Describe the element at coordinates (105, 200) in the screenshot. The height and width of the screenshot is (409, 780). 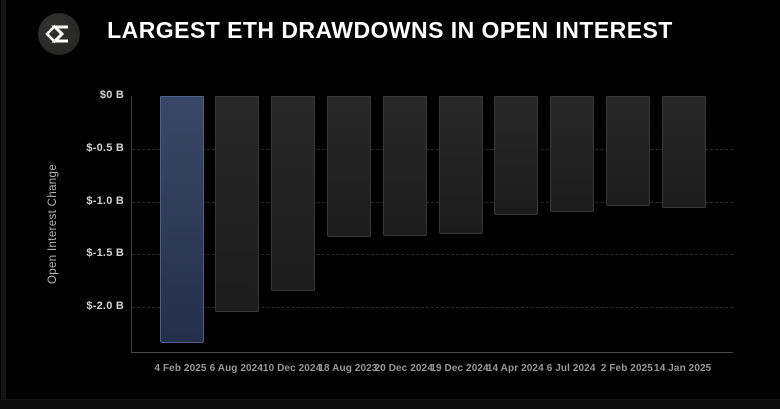
I see `y-tick-label: $-1.0 B` at that location.